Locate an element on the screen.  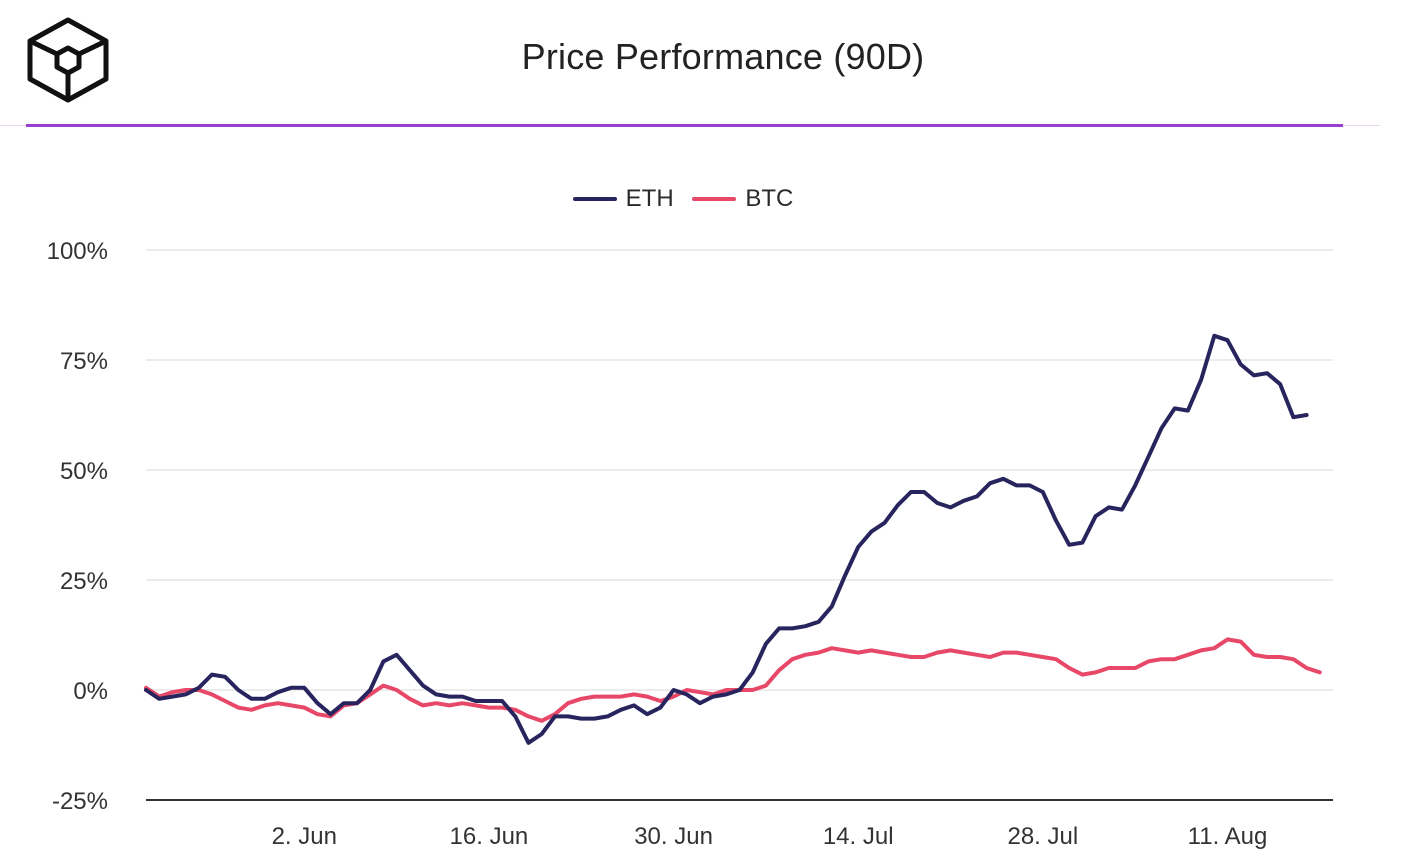
y-tick-label: 0% is located at coordinates (90, 691).